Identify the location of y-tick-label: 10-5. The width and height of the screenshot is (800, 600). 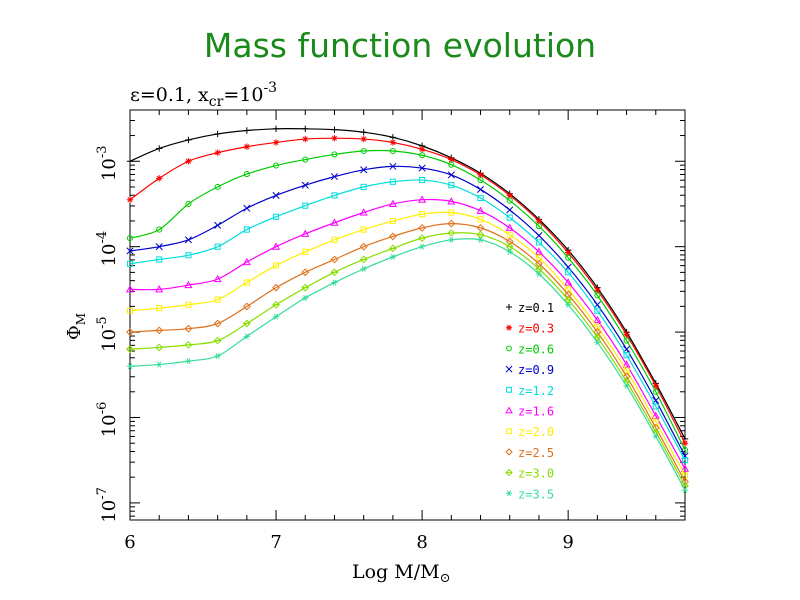
(107, 334).